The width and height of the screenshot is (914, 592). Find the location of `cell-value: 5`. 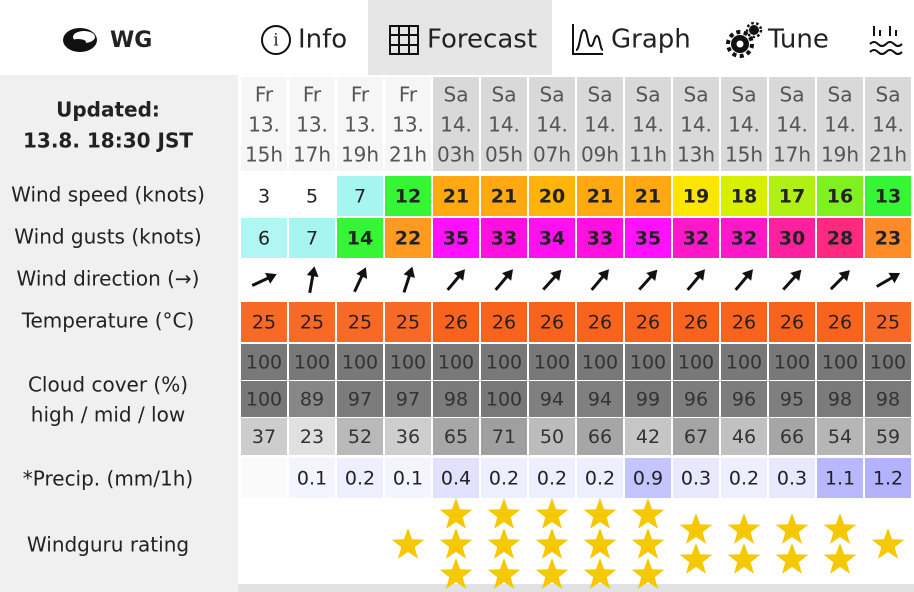

cell-value: 5 is located at coordinates (312, 197).